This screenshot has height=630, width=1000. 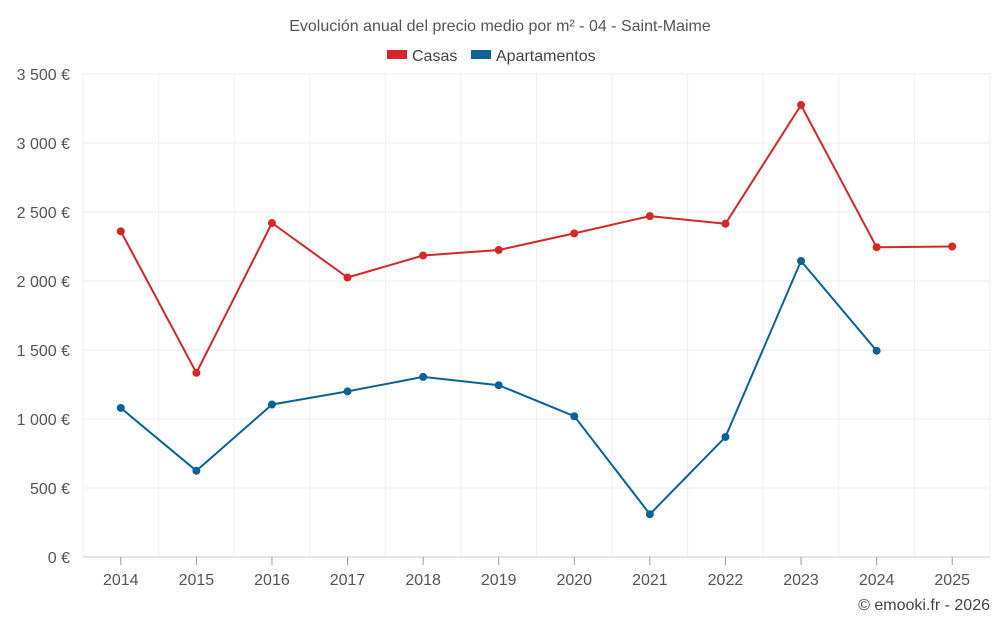 I want to click on legend: Casas Apartamentos, so click(x=491, y=56).